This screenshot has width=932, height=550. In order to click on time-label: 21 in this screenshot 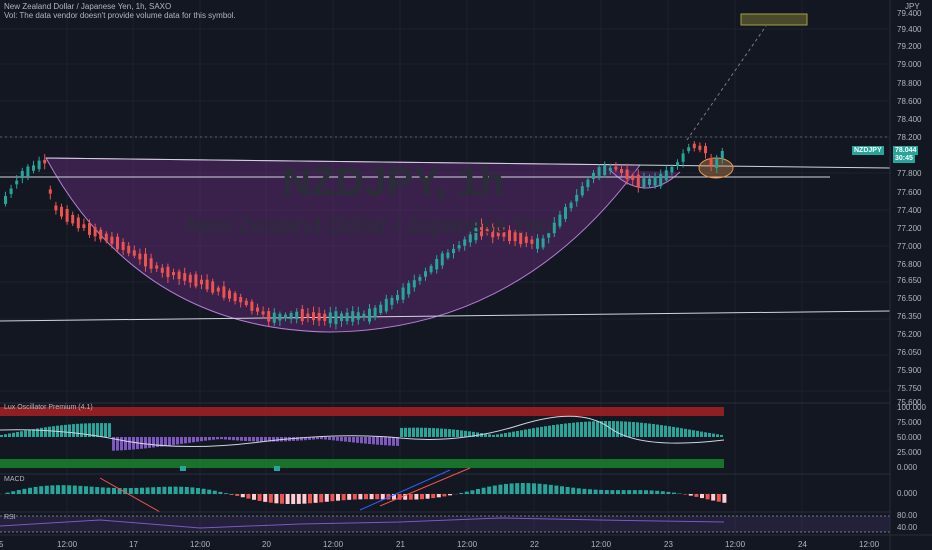, I will do `click(400, 544)`.